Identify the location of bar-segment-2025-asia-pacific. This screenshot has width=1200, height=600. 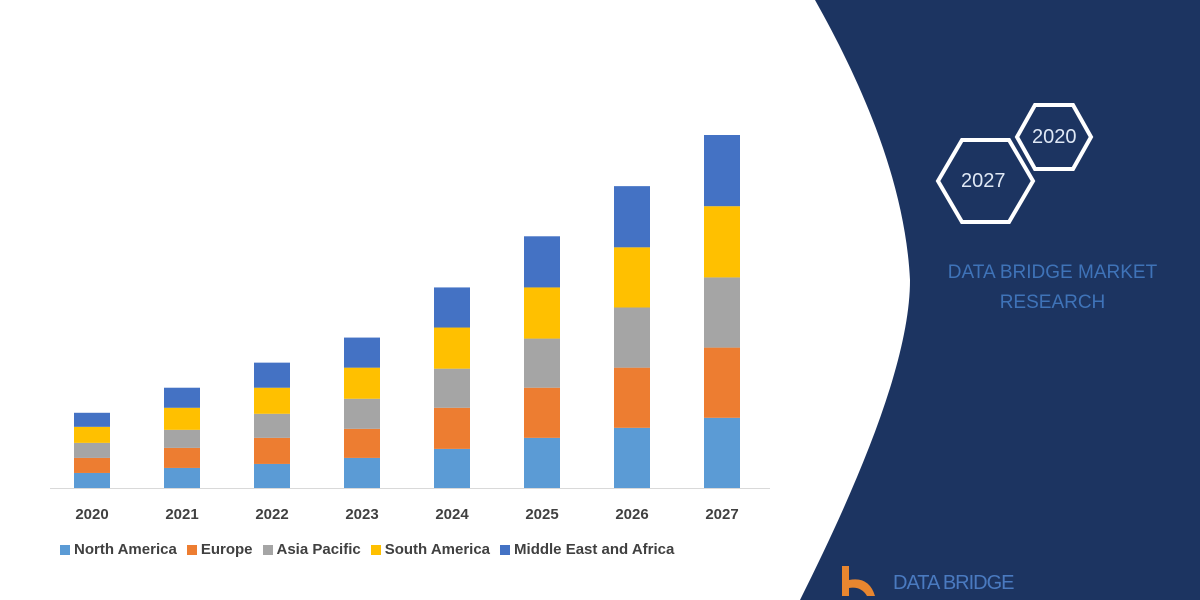
(542, 363).